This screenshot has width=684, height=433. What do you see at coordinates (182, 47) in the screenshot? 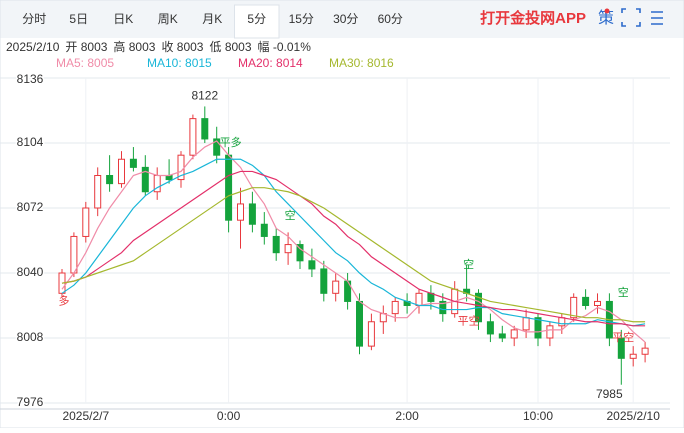
I see `info-item: 收 8003` at bounding box center [182, 47].